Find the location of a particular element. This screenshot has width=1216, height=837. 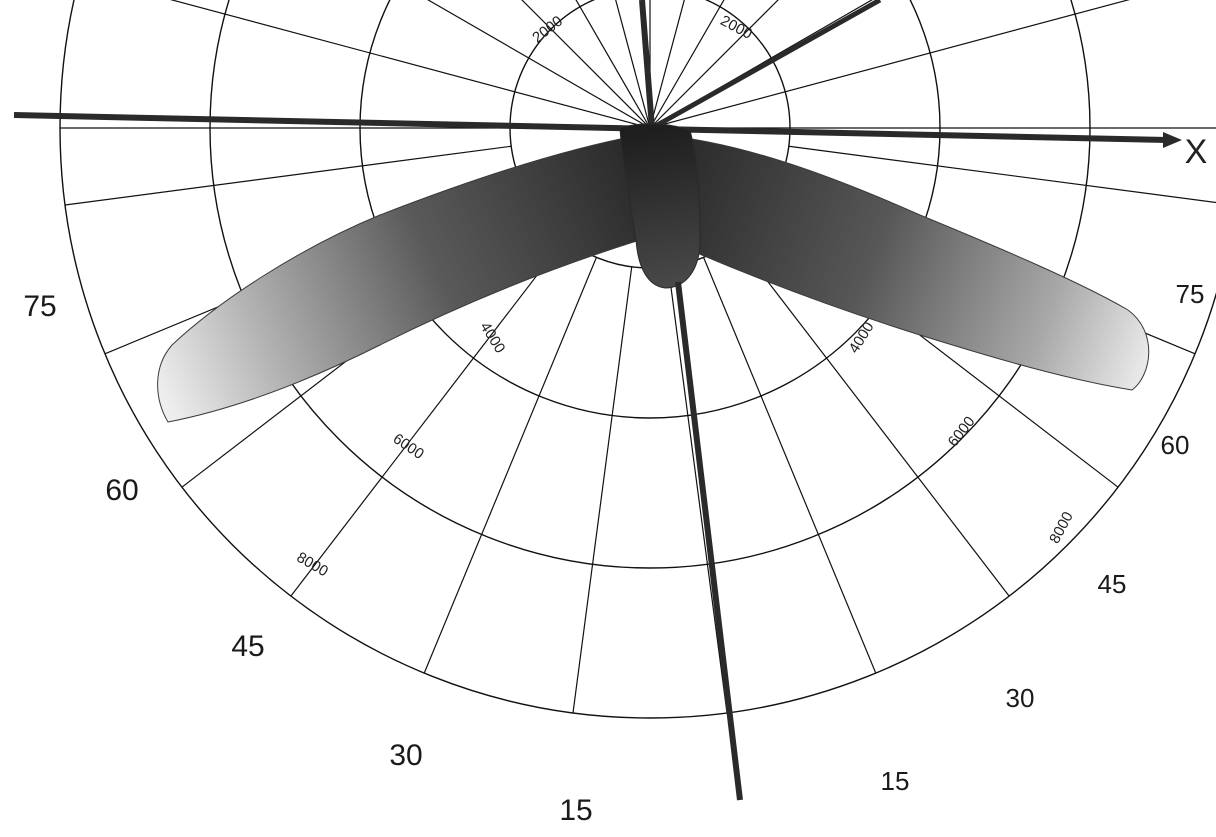

z-axis-upper is located at coordinates (647, 64).